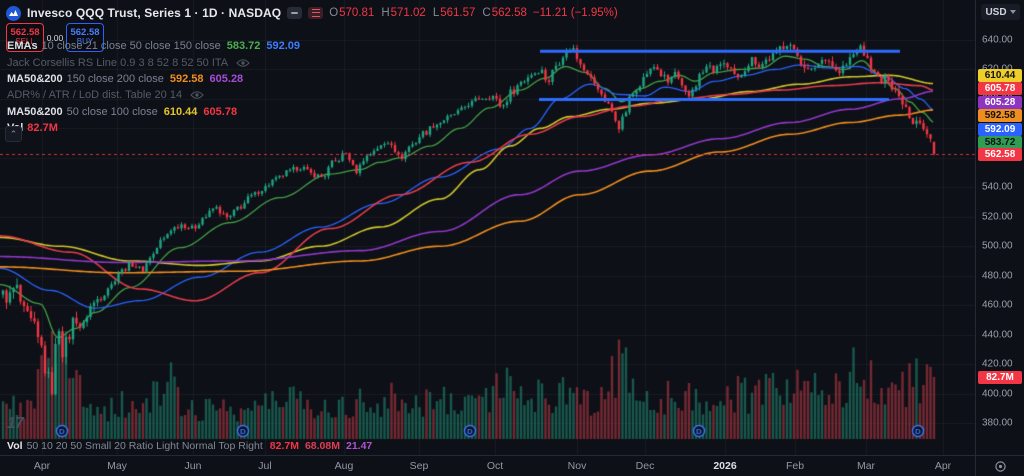 The width and height of the screenshot is (1024, 476). I want to click on time-axis-label: Oct, so click(495, 466).